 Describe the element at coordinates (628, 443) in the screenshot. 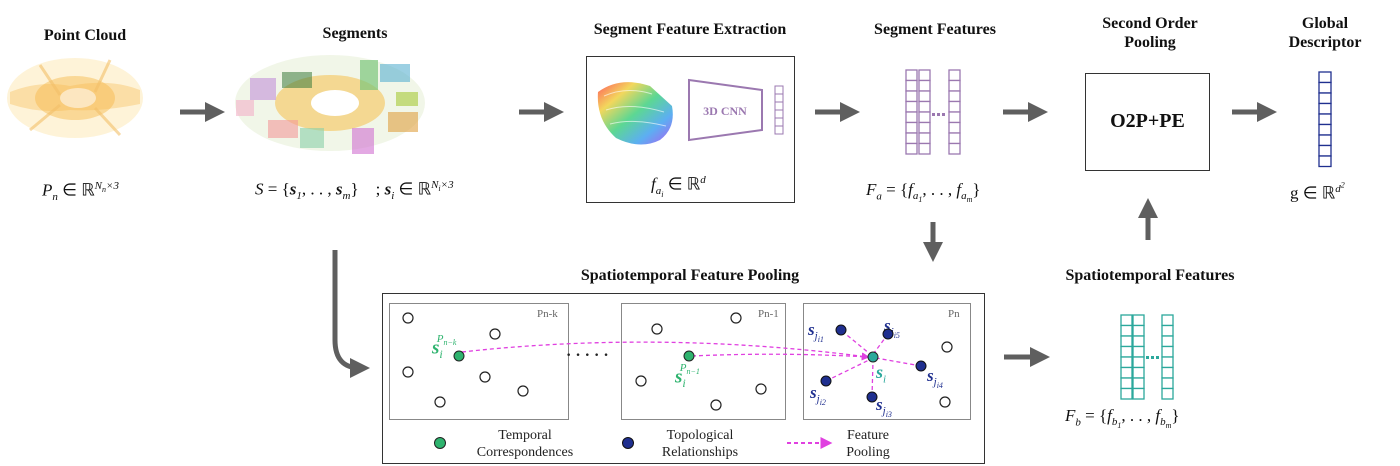

I see `legend-topological-icon` at that location.